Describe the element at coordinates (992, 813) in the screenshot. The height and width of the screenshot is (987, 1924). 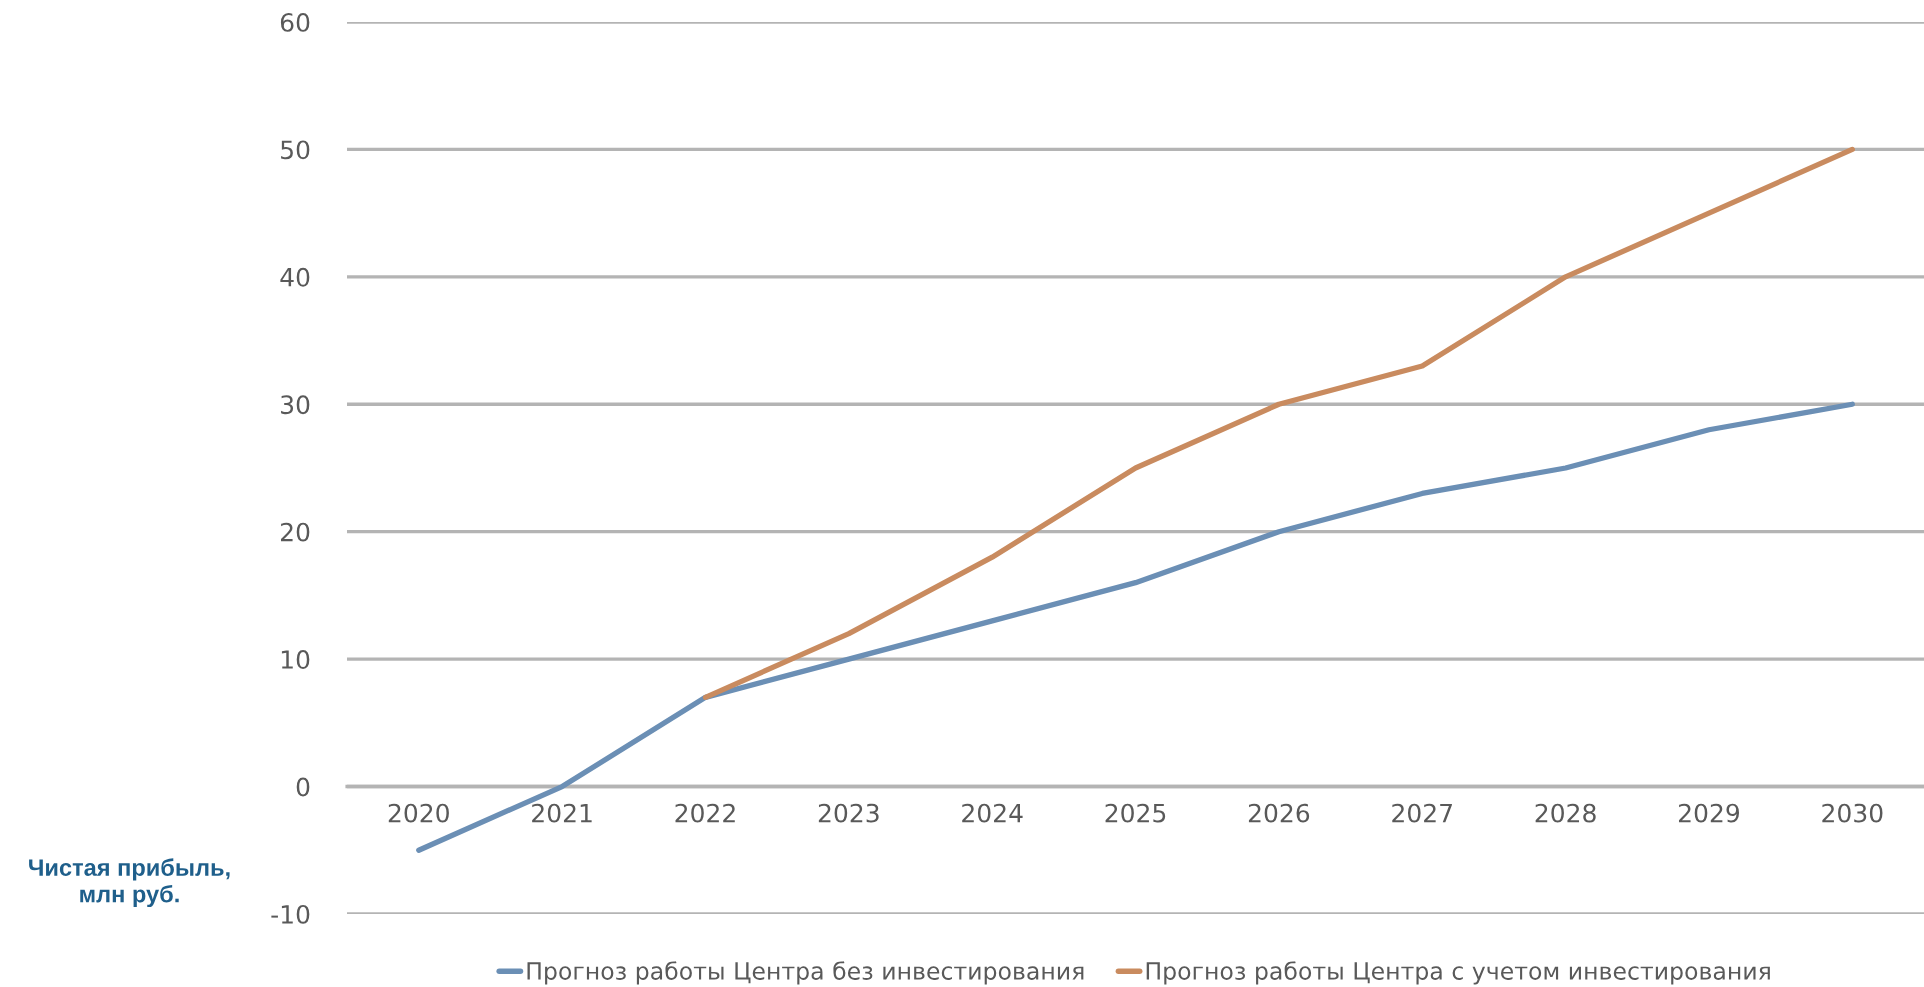
I see `x-tick-label: 2024` at that location.